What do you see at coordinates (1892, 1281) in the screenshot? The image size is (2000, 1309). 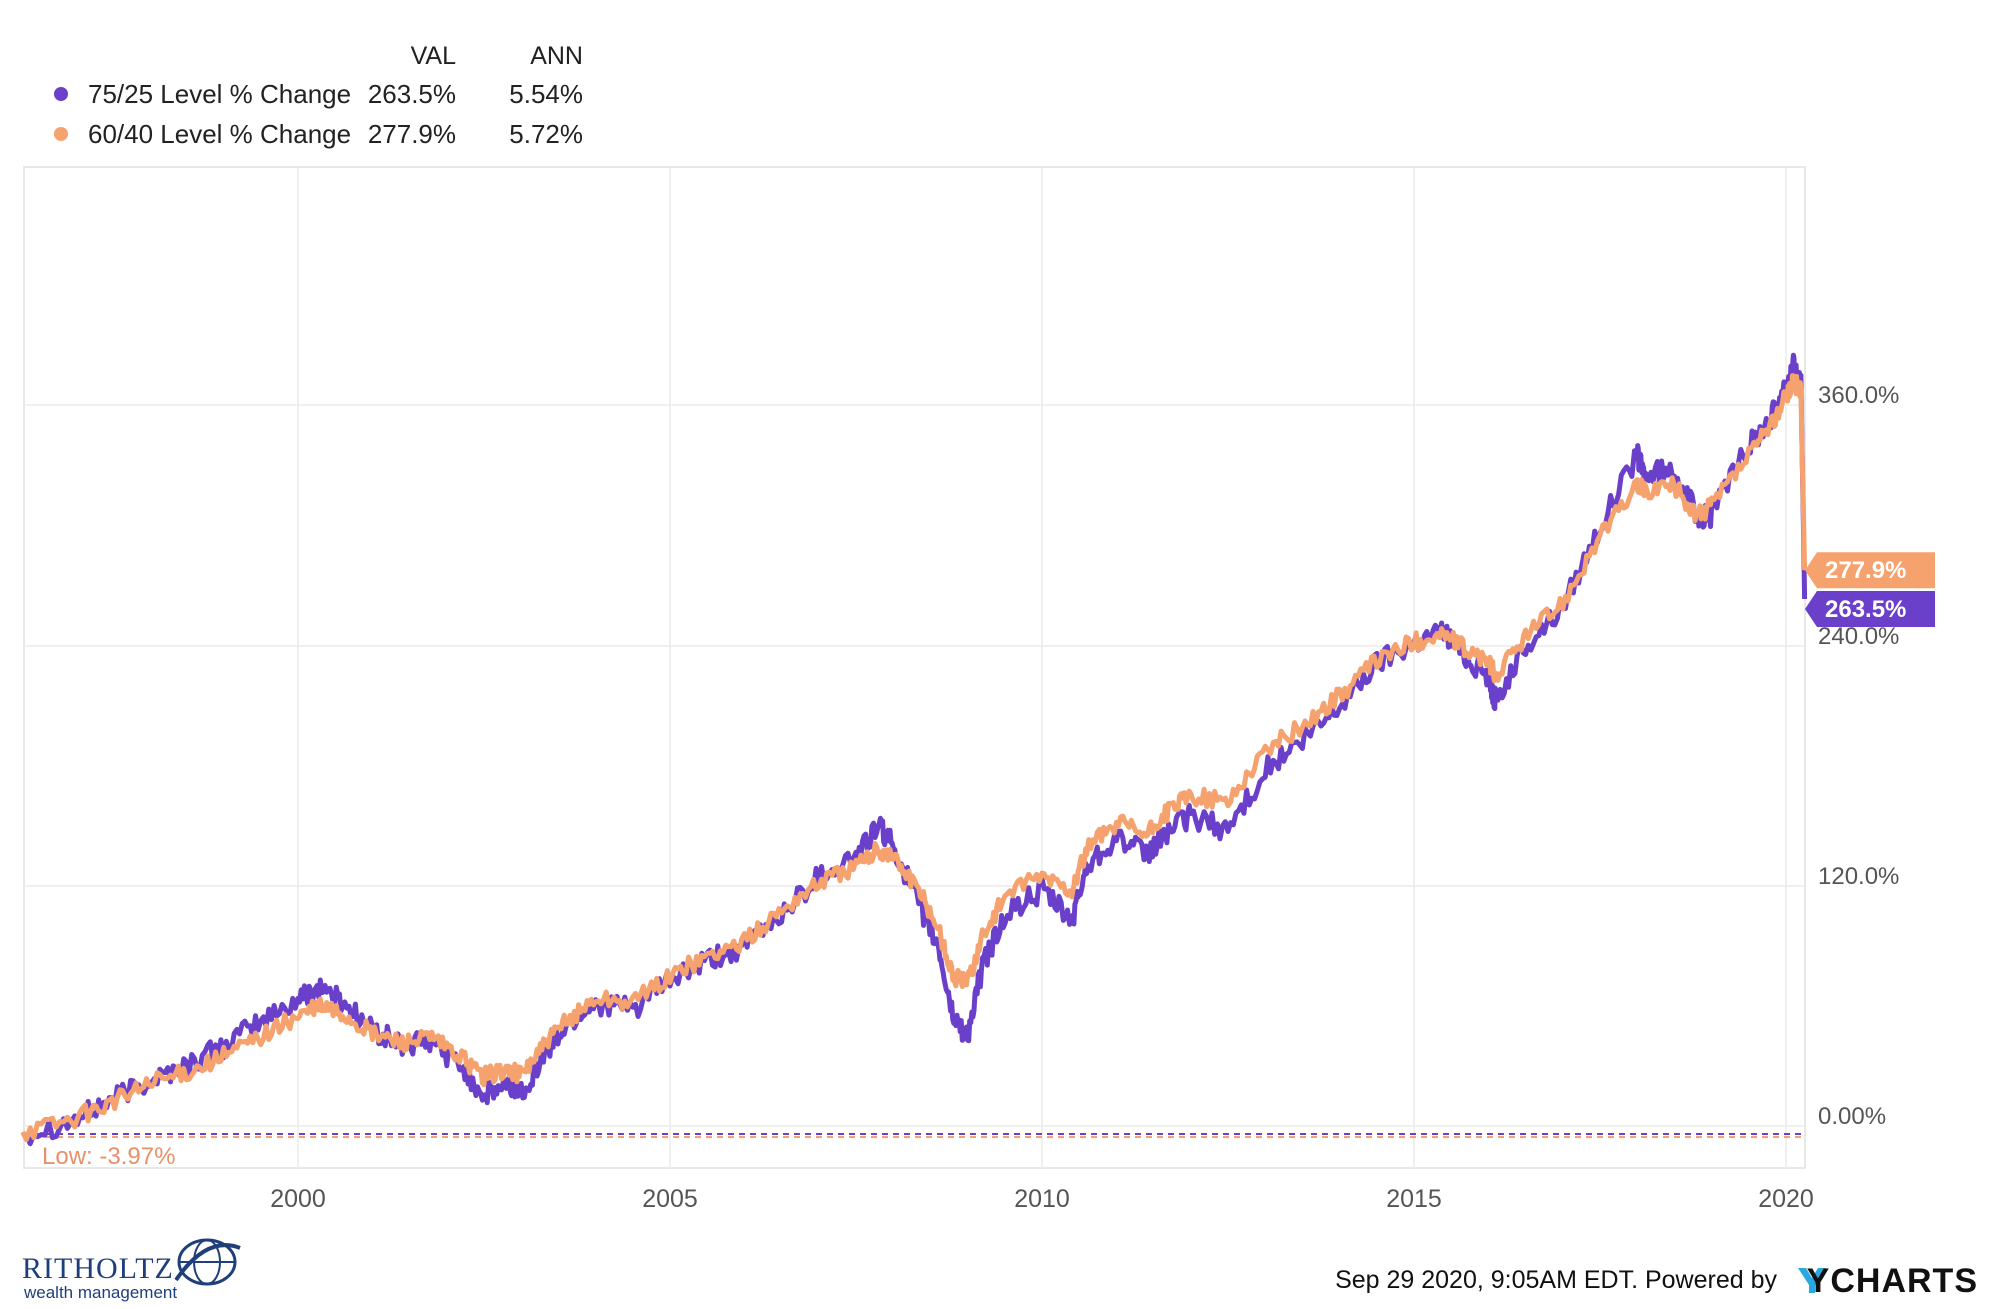 I see `ycharts-brand: YCHARTS` at bounding box center [1892, 1281].